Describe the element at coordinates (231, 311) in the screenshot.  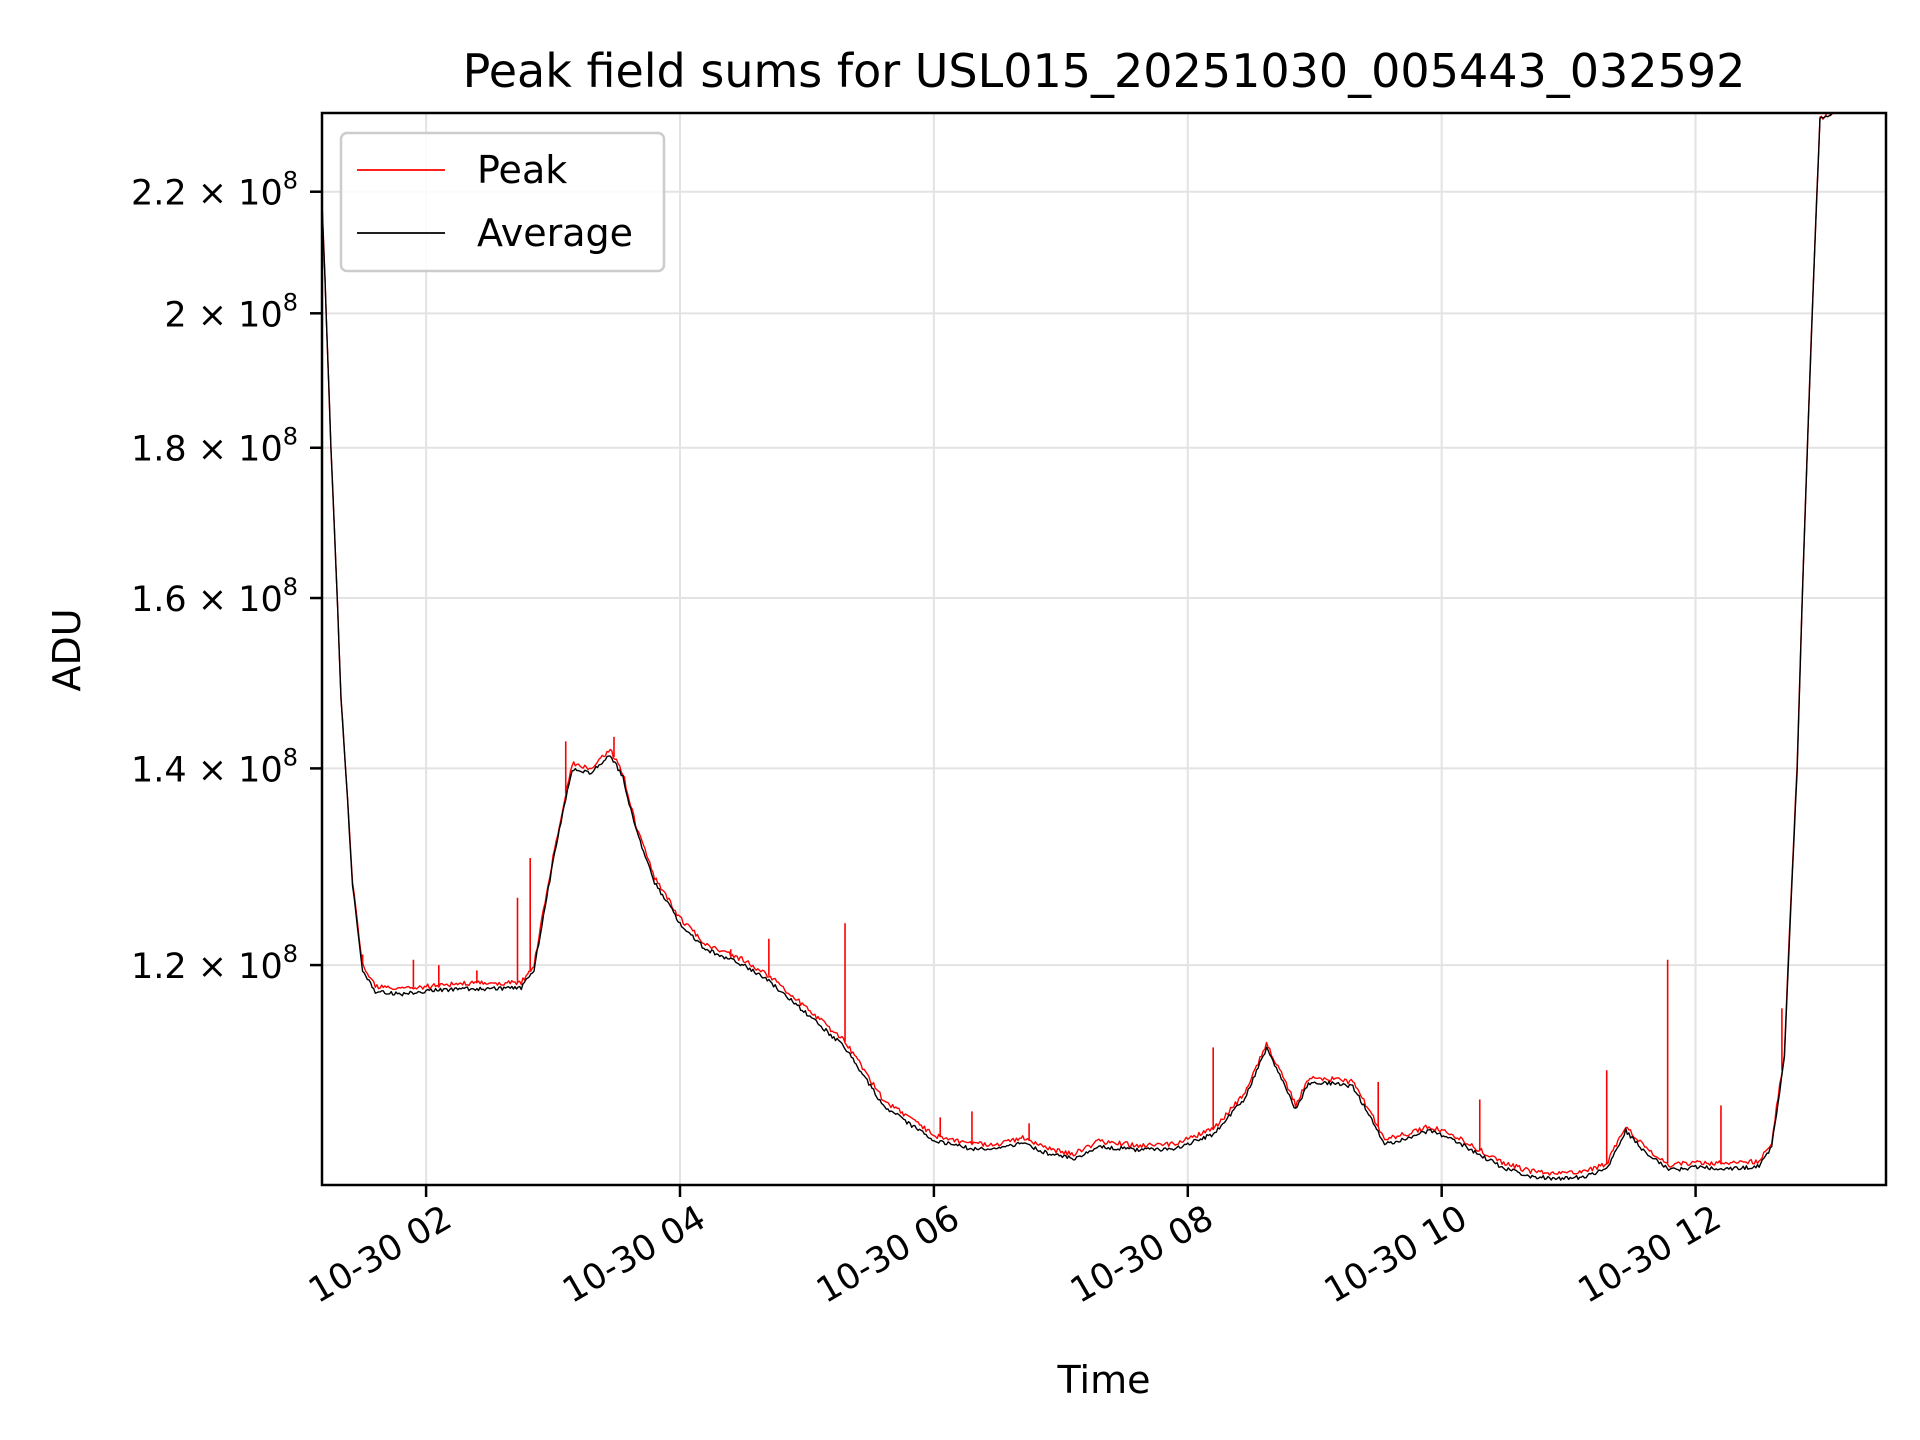
I see `y-tick-label: 2 × 108` at that location.